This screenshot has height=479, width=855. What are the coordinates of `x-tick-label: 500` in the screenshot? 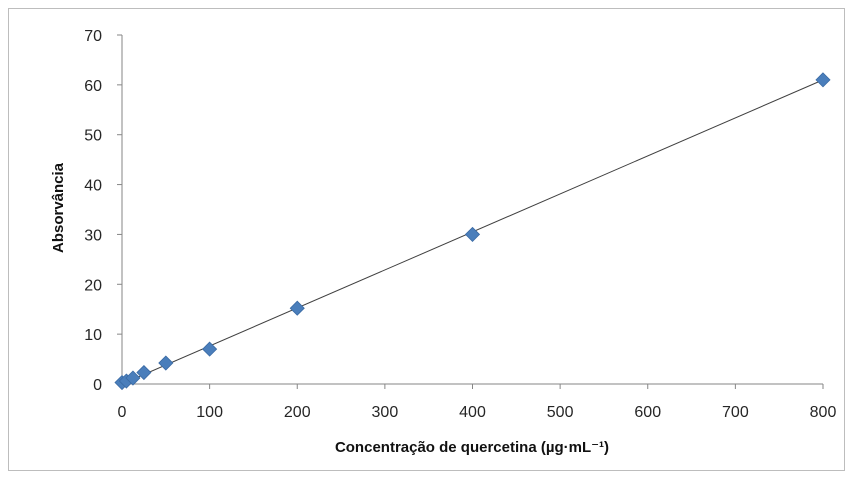 It's located at (560, 412).